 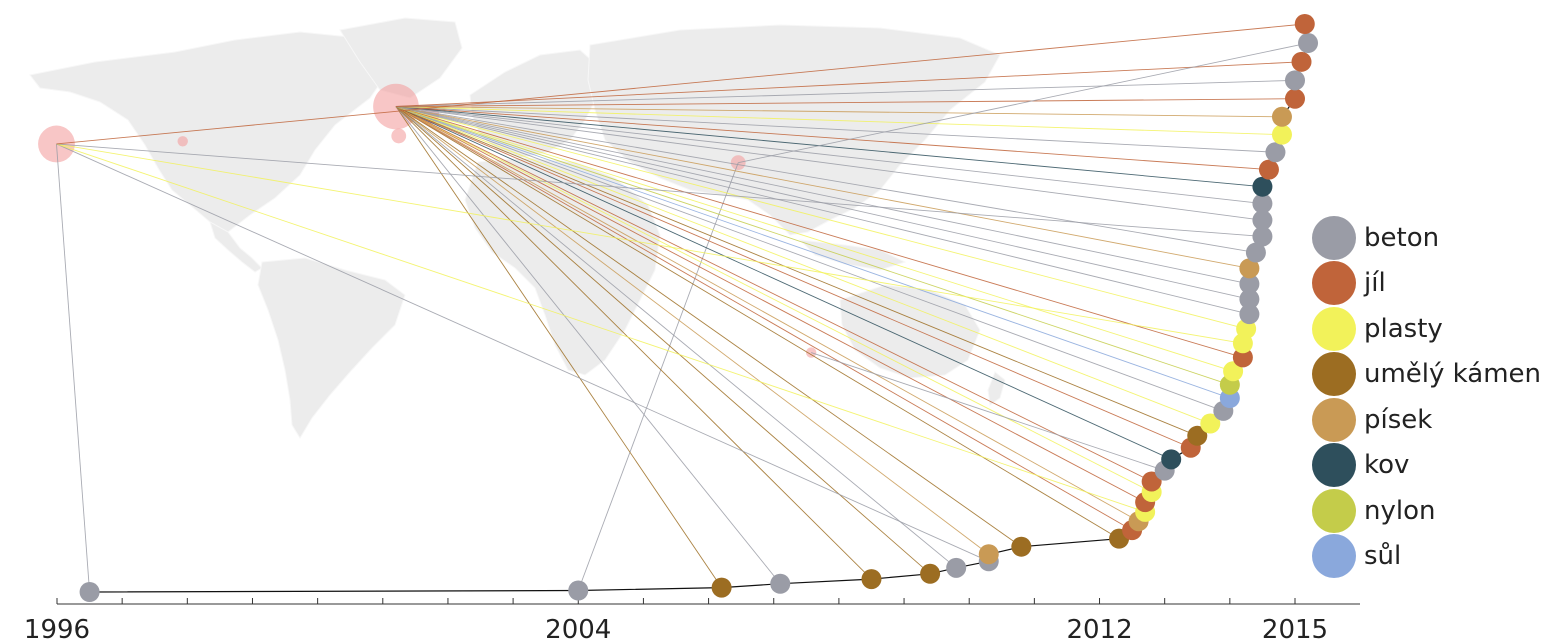 What do you see at coordinates (852, 255) in the screenshot?
I see `continent-indonesia` at bounding box center [852, 255].